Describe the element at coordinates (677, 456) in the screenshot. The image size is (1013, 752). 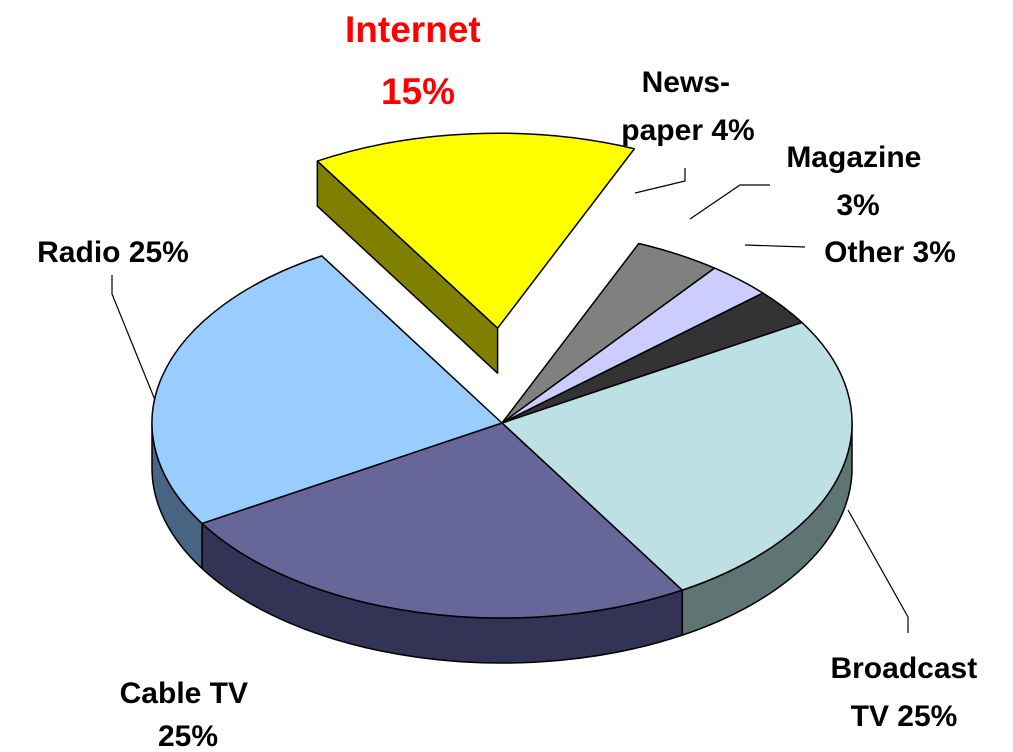
I see `slice-broadcast-tv` at that location.